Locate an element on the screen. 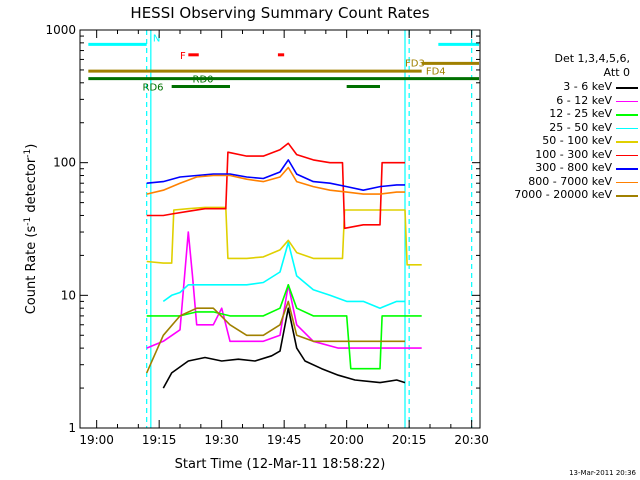 The width and height of the screenshot is (640, 480). timestamp: 13-Mar-2011 20:36 is located at coordinates (602, 473).